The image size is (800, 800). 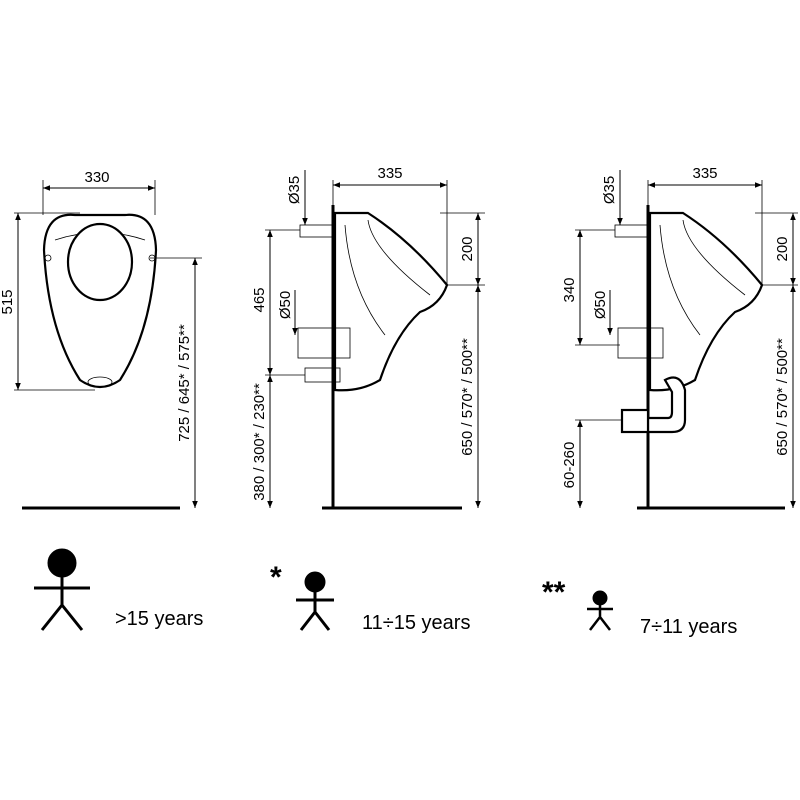 I want to click on dim-inlet-outlet: 465, so click(x=259, y=299).